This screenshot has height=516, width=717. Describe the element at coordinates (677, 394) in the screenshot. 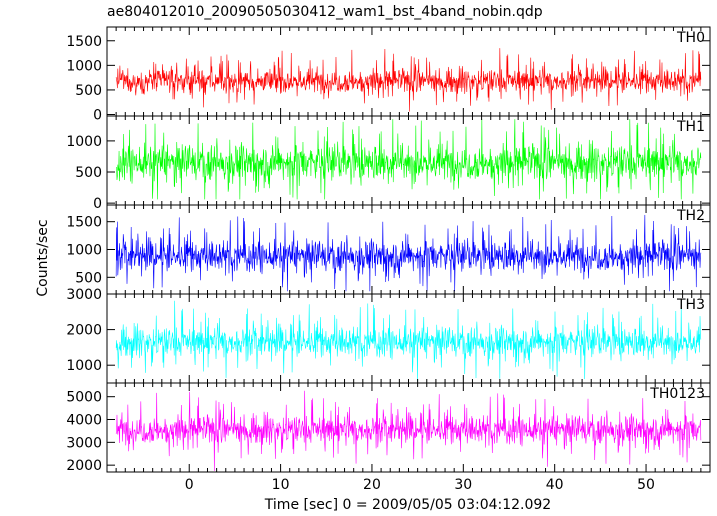

I see `panel-label: TH0123` at that location.